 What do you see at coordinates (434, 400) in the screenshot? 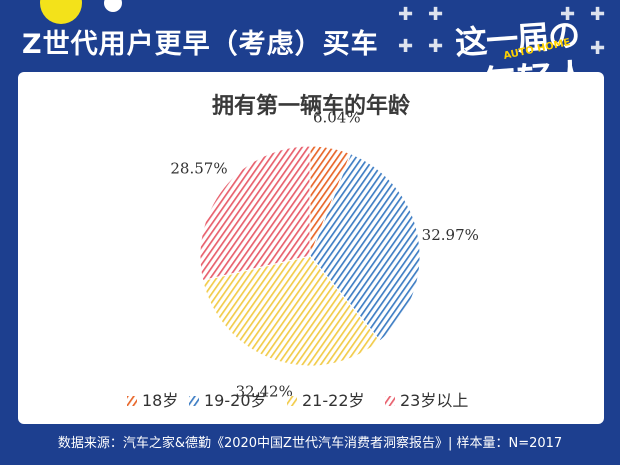
I see `legend-label-23-plus: 23岁以上` at bounding box center [434, 400].